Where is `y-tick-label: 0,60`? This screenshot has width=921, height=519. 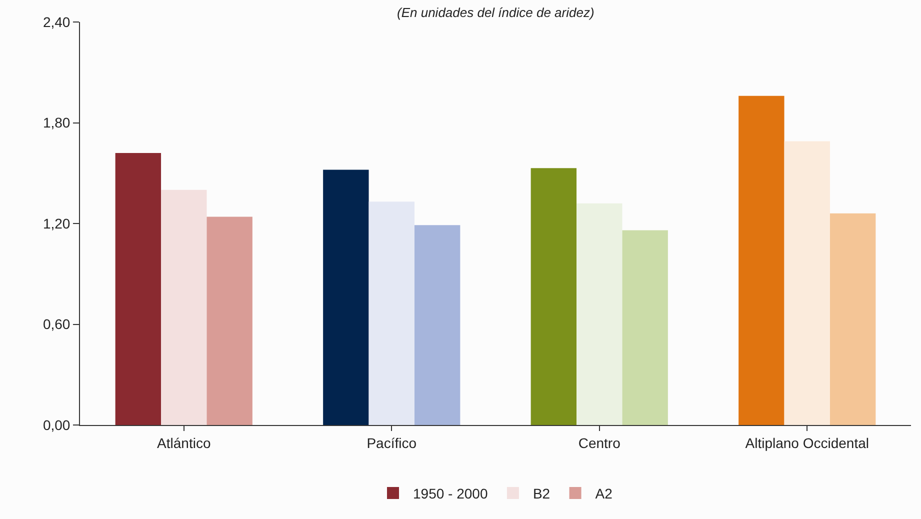 y-tick-label: 0,60 is located at coordinates (56, 324).